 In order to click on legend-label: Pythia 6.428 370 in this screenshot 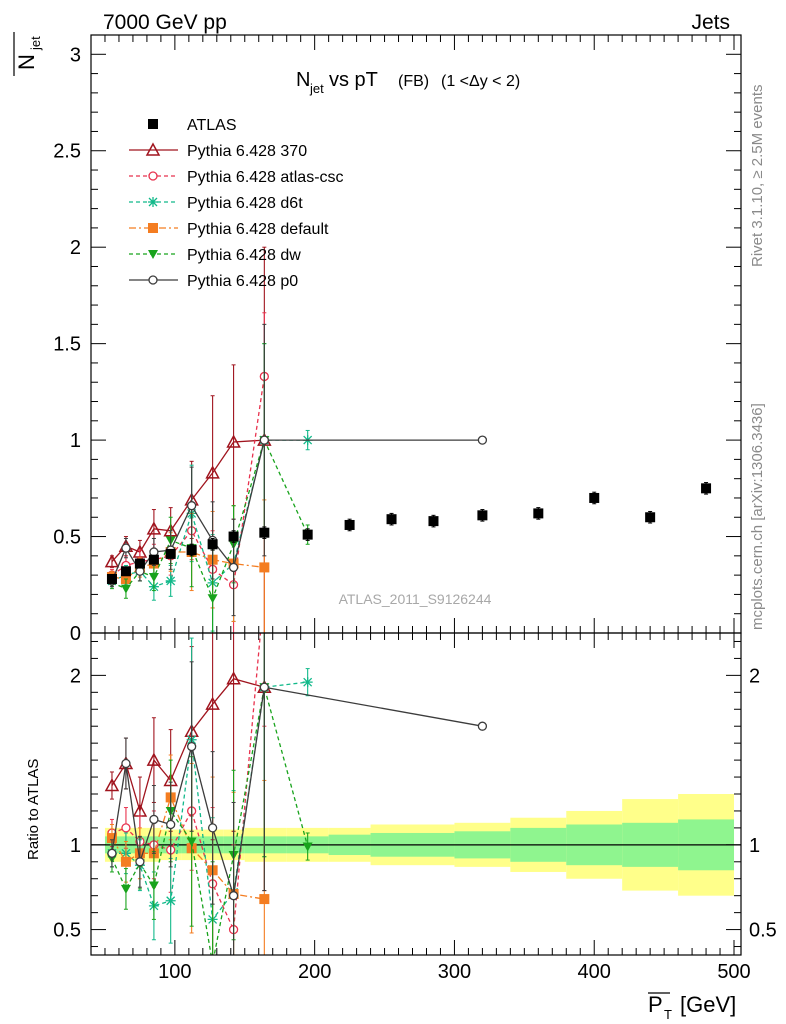, I will do `click(247, 151)`.